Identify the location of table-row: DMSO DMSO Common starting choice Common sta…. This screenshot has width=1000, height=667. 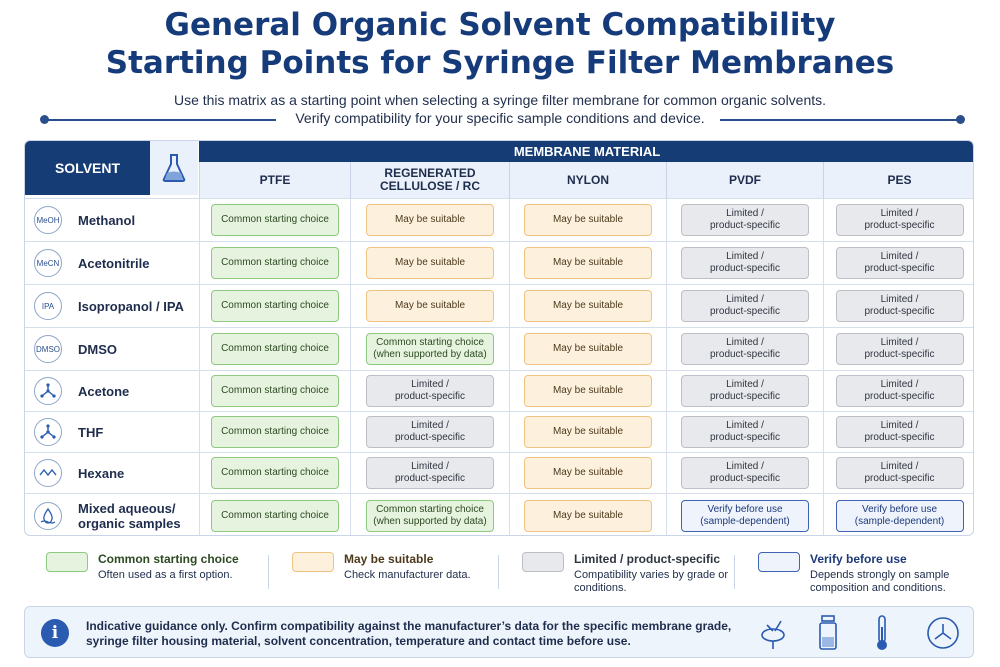
(499, 348).